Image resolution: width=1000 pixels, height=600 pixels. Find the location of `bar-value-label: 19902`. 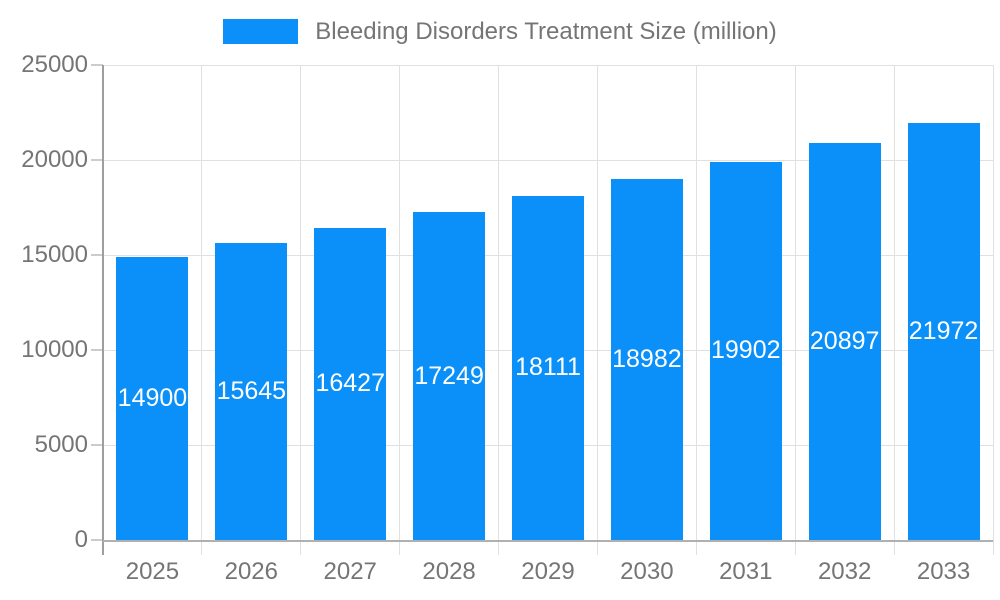

bar-value-label: 19902 is located at coordinates (746, 350).